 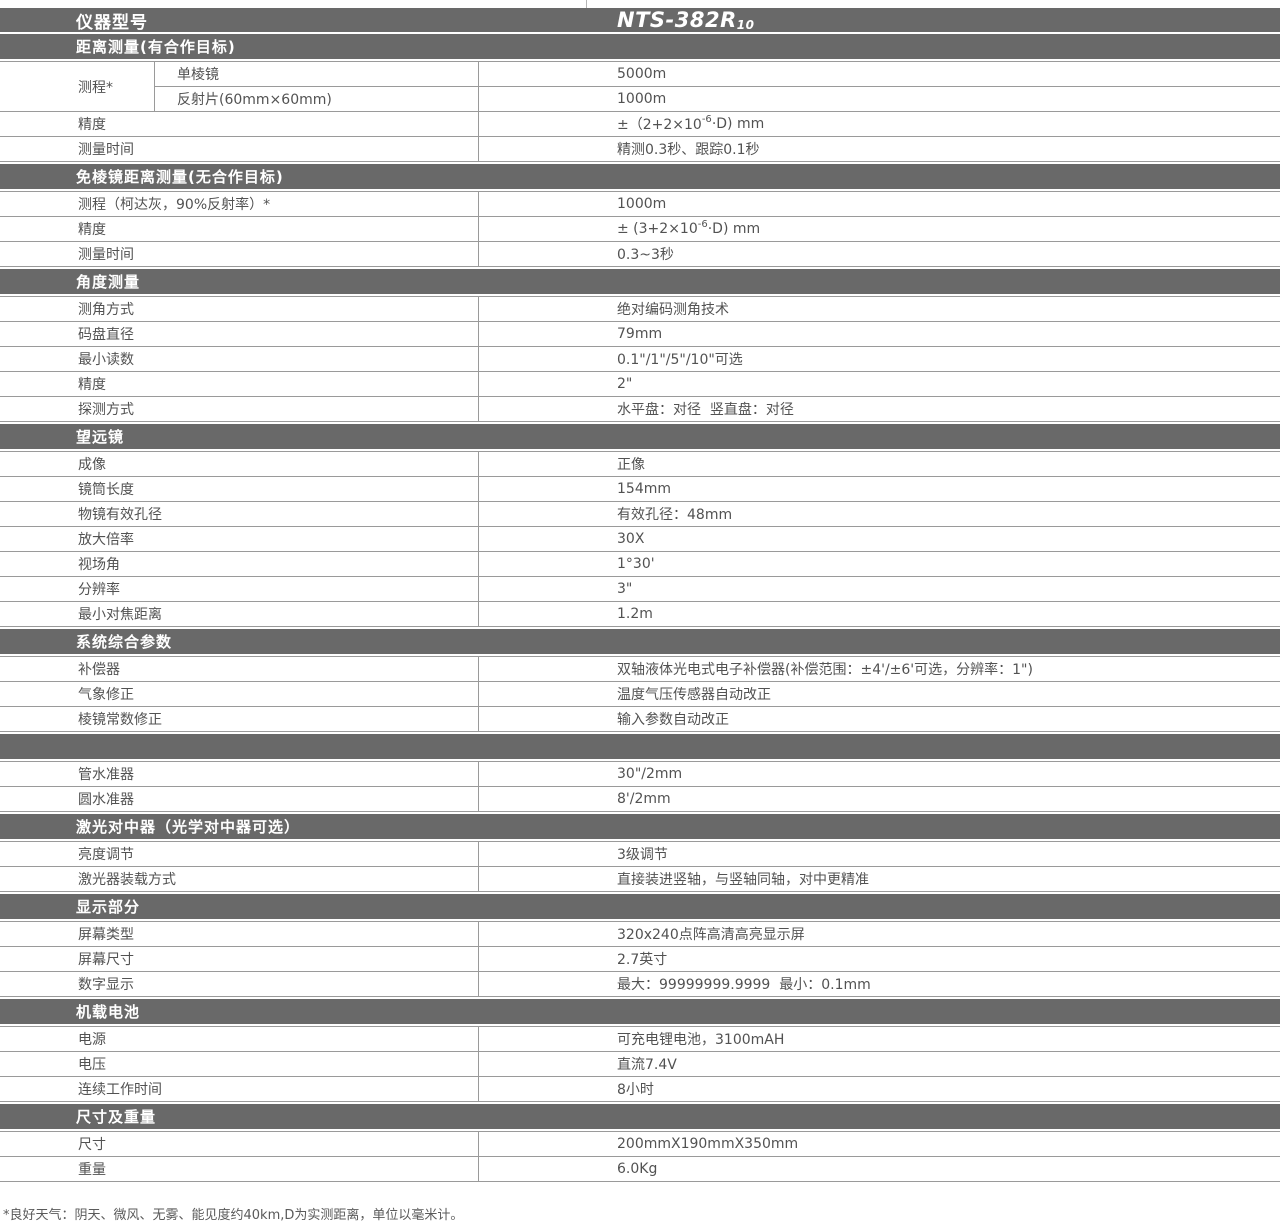 What do you see at coordinates (640, 826) in the screenshot?
I see `section-bar-laser-plummet: 激光对中器（光学对中器可选）` at bounding box center [640, 826].